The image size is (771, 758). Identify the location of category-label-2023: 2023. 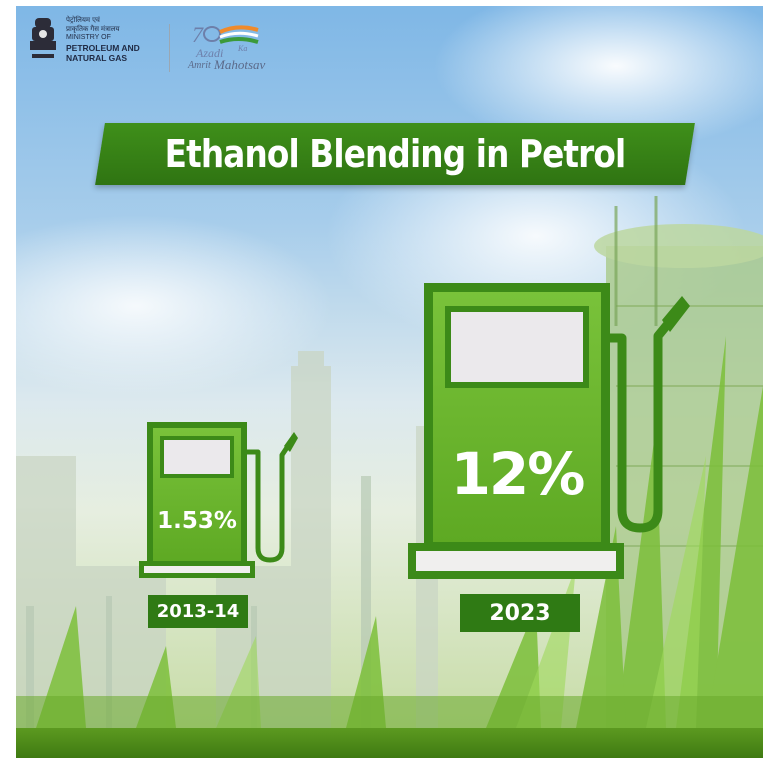
(520, 613).